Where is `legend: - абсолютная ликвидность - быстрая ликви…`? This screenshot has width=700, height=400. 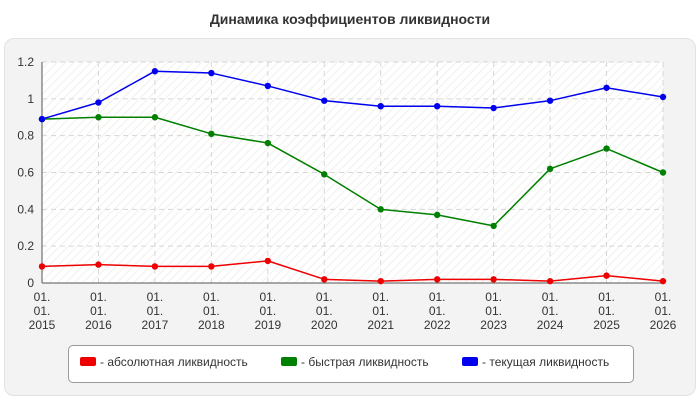
legend: - абсолютная ликвидность - быстрая ликви… is located at coordinates (351, 364).